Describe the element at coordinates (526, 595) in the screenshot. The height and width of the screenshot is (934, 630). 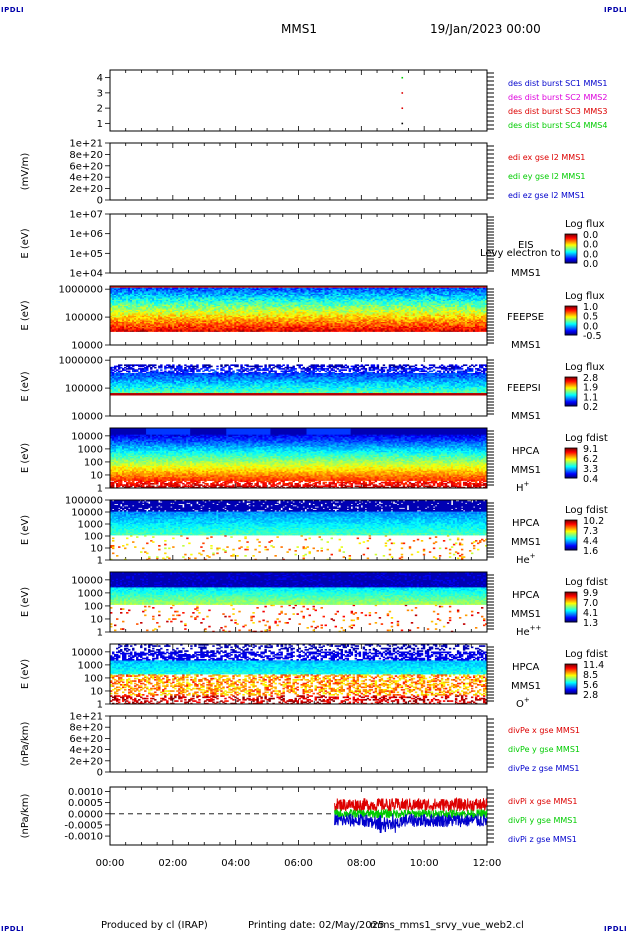
I see `panel-hpca_he2-instrument: HPCA` at that location.